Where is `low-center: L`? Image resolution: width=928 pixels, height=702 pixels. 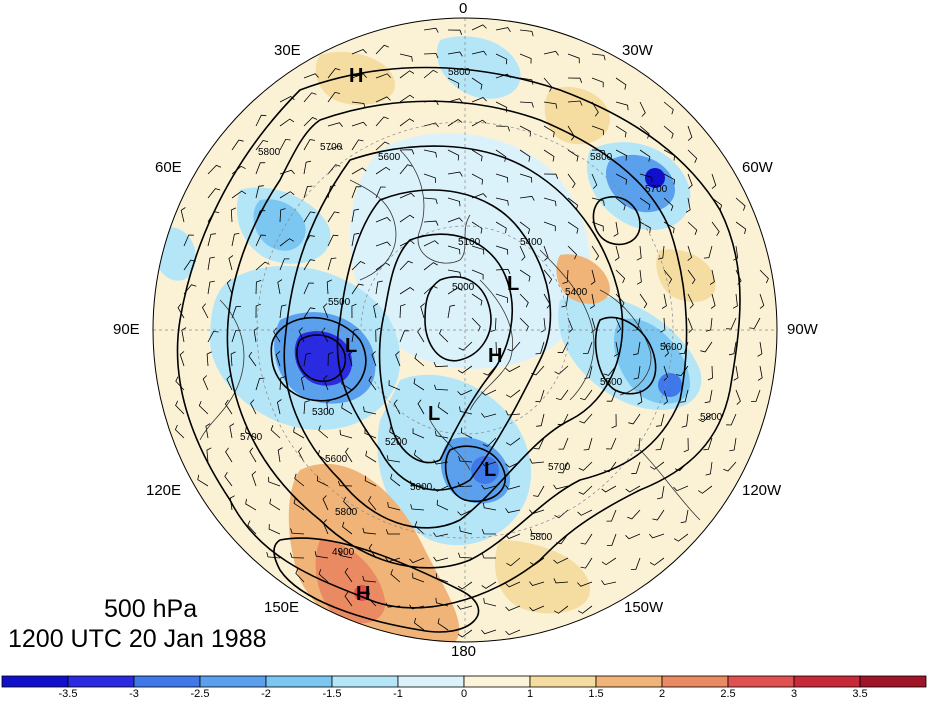 low-center: L is located at coordinates (434, 414).